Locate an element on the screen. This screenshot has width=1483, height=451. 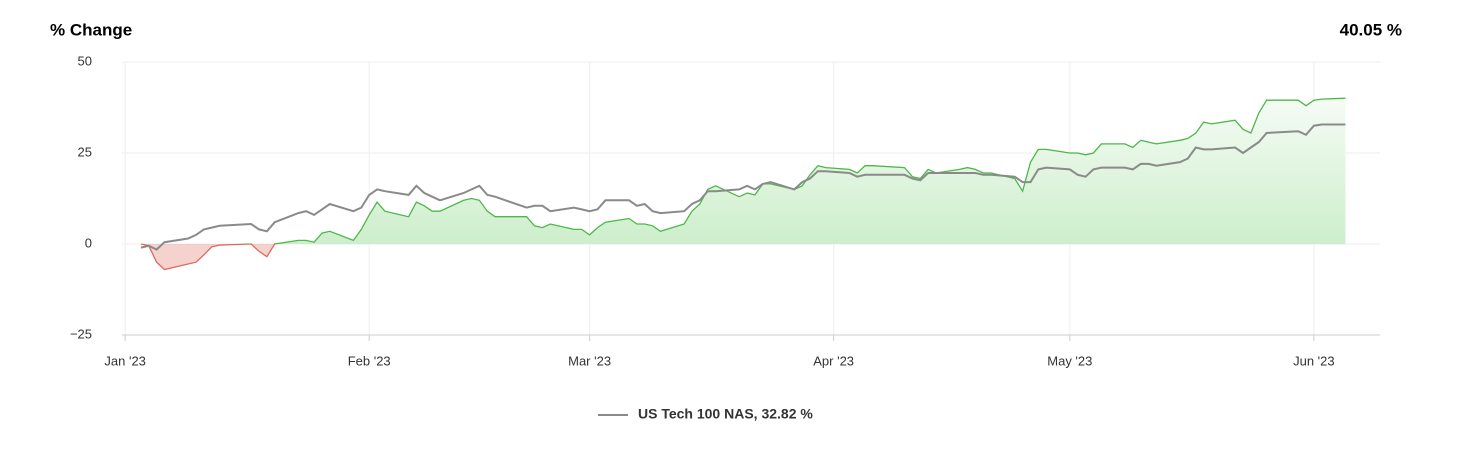
y-tick-label: −25 is located at coordinates (81, 333).